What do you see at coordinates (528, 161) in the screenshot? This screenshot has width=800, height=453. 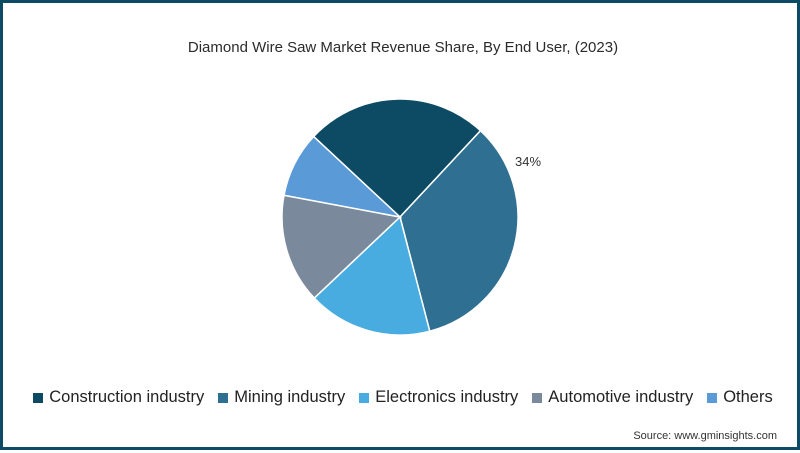 I see `mining-percentage-label: 34%` at bounding box center [528, 161].